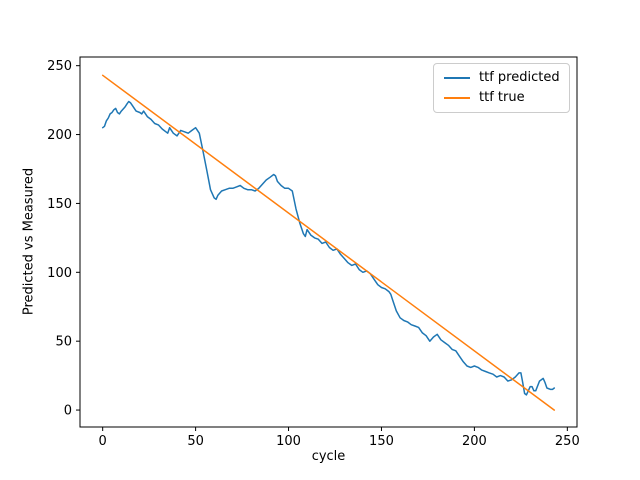 The image size is (640, 480). What do you see at coordinates (63, 342) in the screenshot?
I see `y-tick-label: 50` at bounding box center [63, 342].